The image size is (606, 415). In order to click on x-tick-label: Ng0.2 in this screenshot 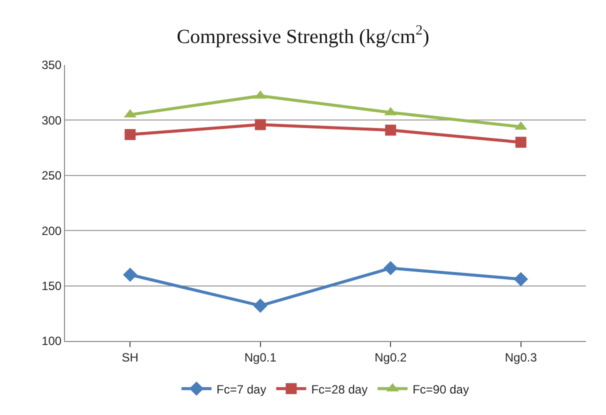, I will do `click(390, 357)`.